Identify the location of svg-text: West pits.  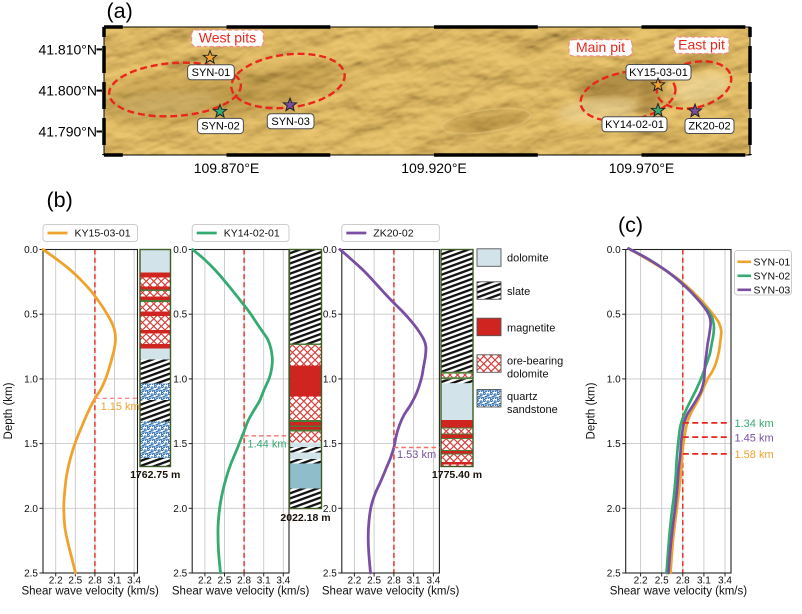
(227, 38).